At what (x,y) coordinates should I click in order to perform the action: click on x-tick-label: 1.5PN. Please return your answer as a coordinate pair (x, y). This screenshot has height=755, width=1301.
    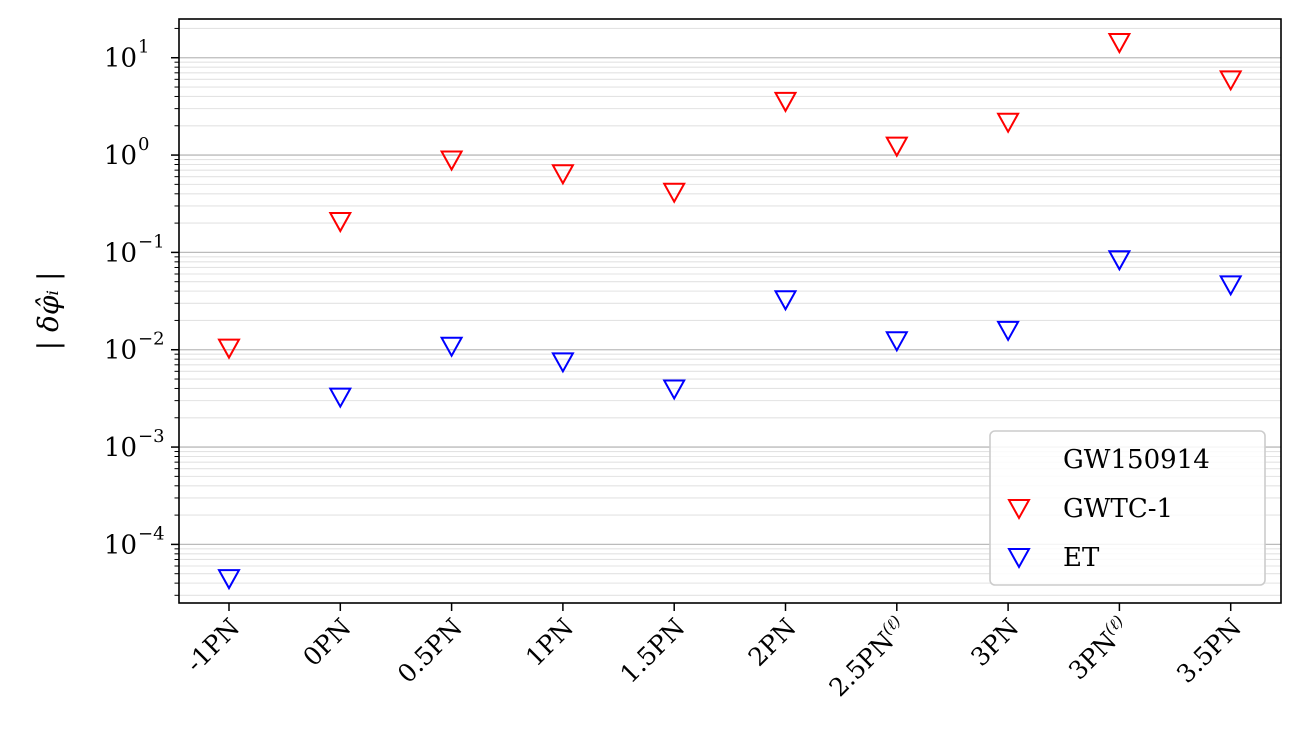
    Looking at the image, I should click on (652, 651).